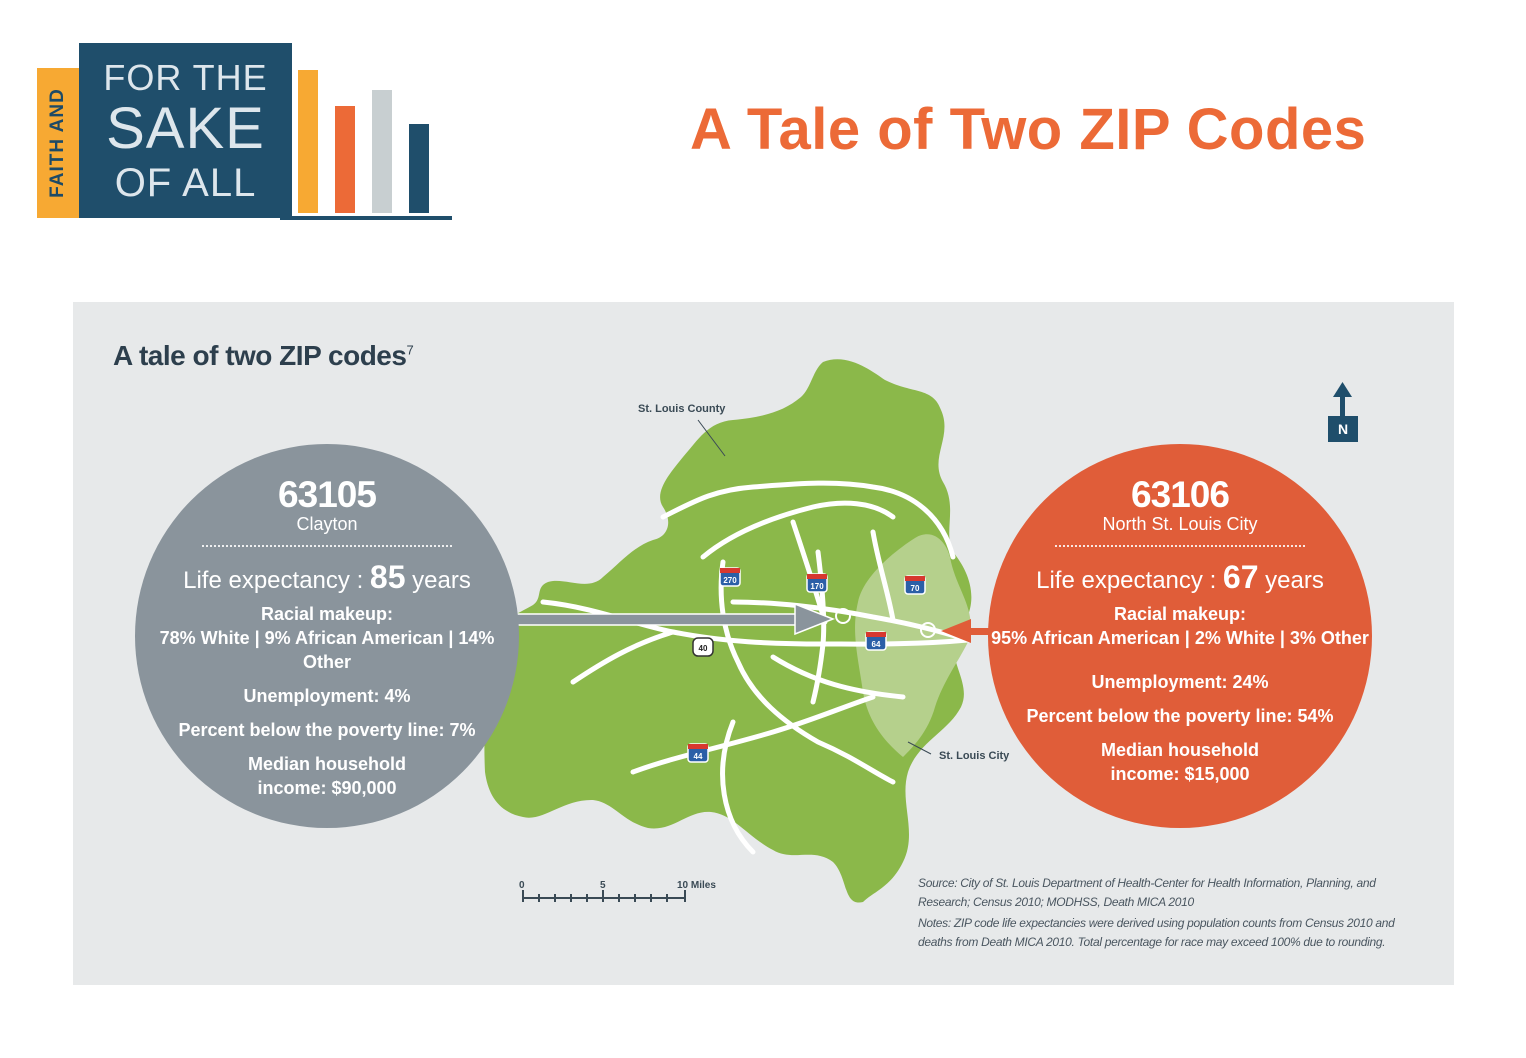 The height and width of the screenshot is (1058, 1526). I want to click on svg-text: 44, so click(698, 756).